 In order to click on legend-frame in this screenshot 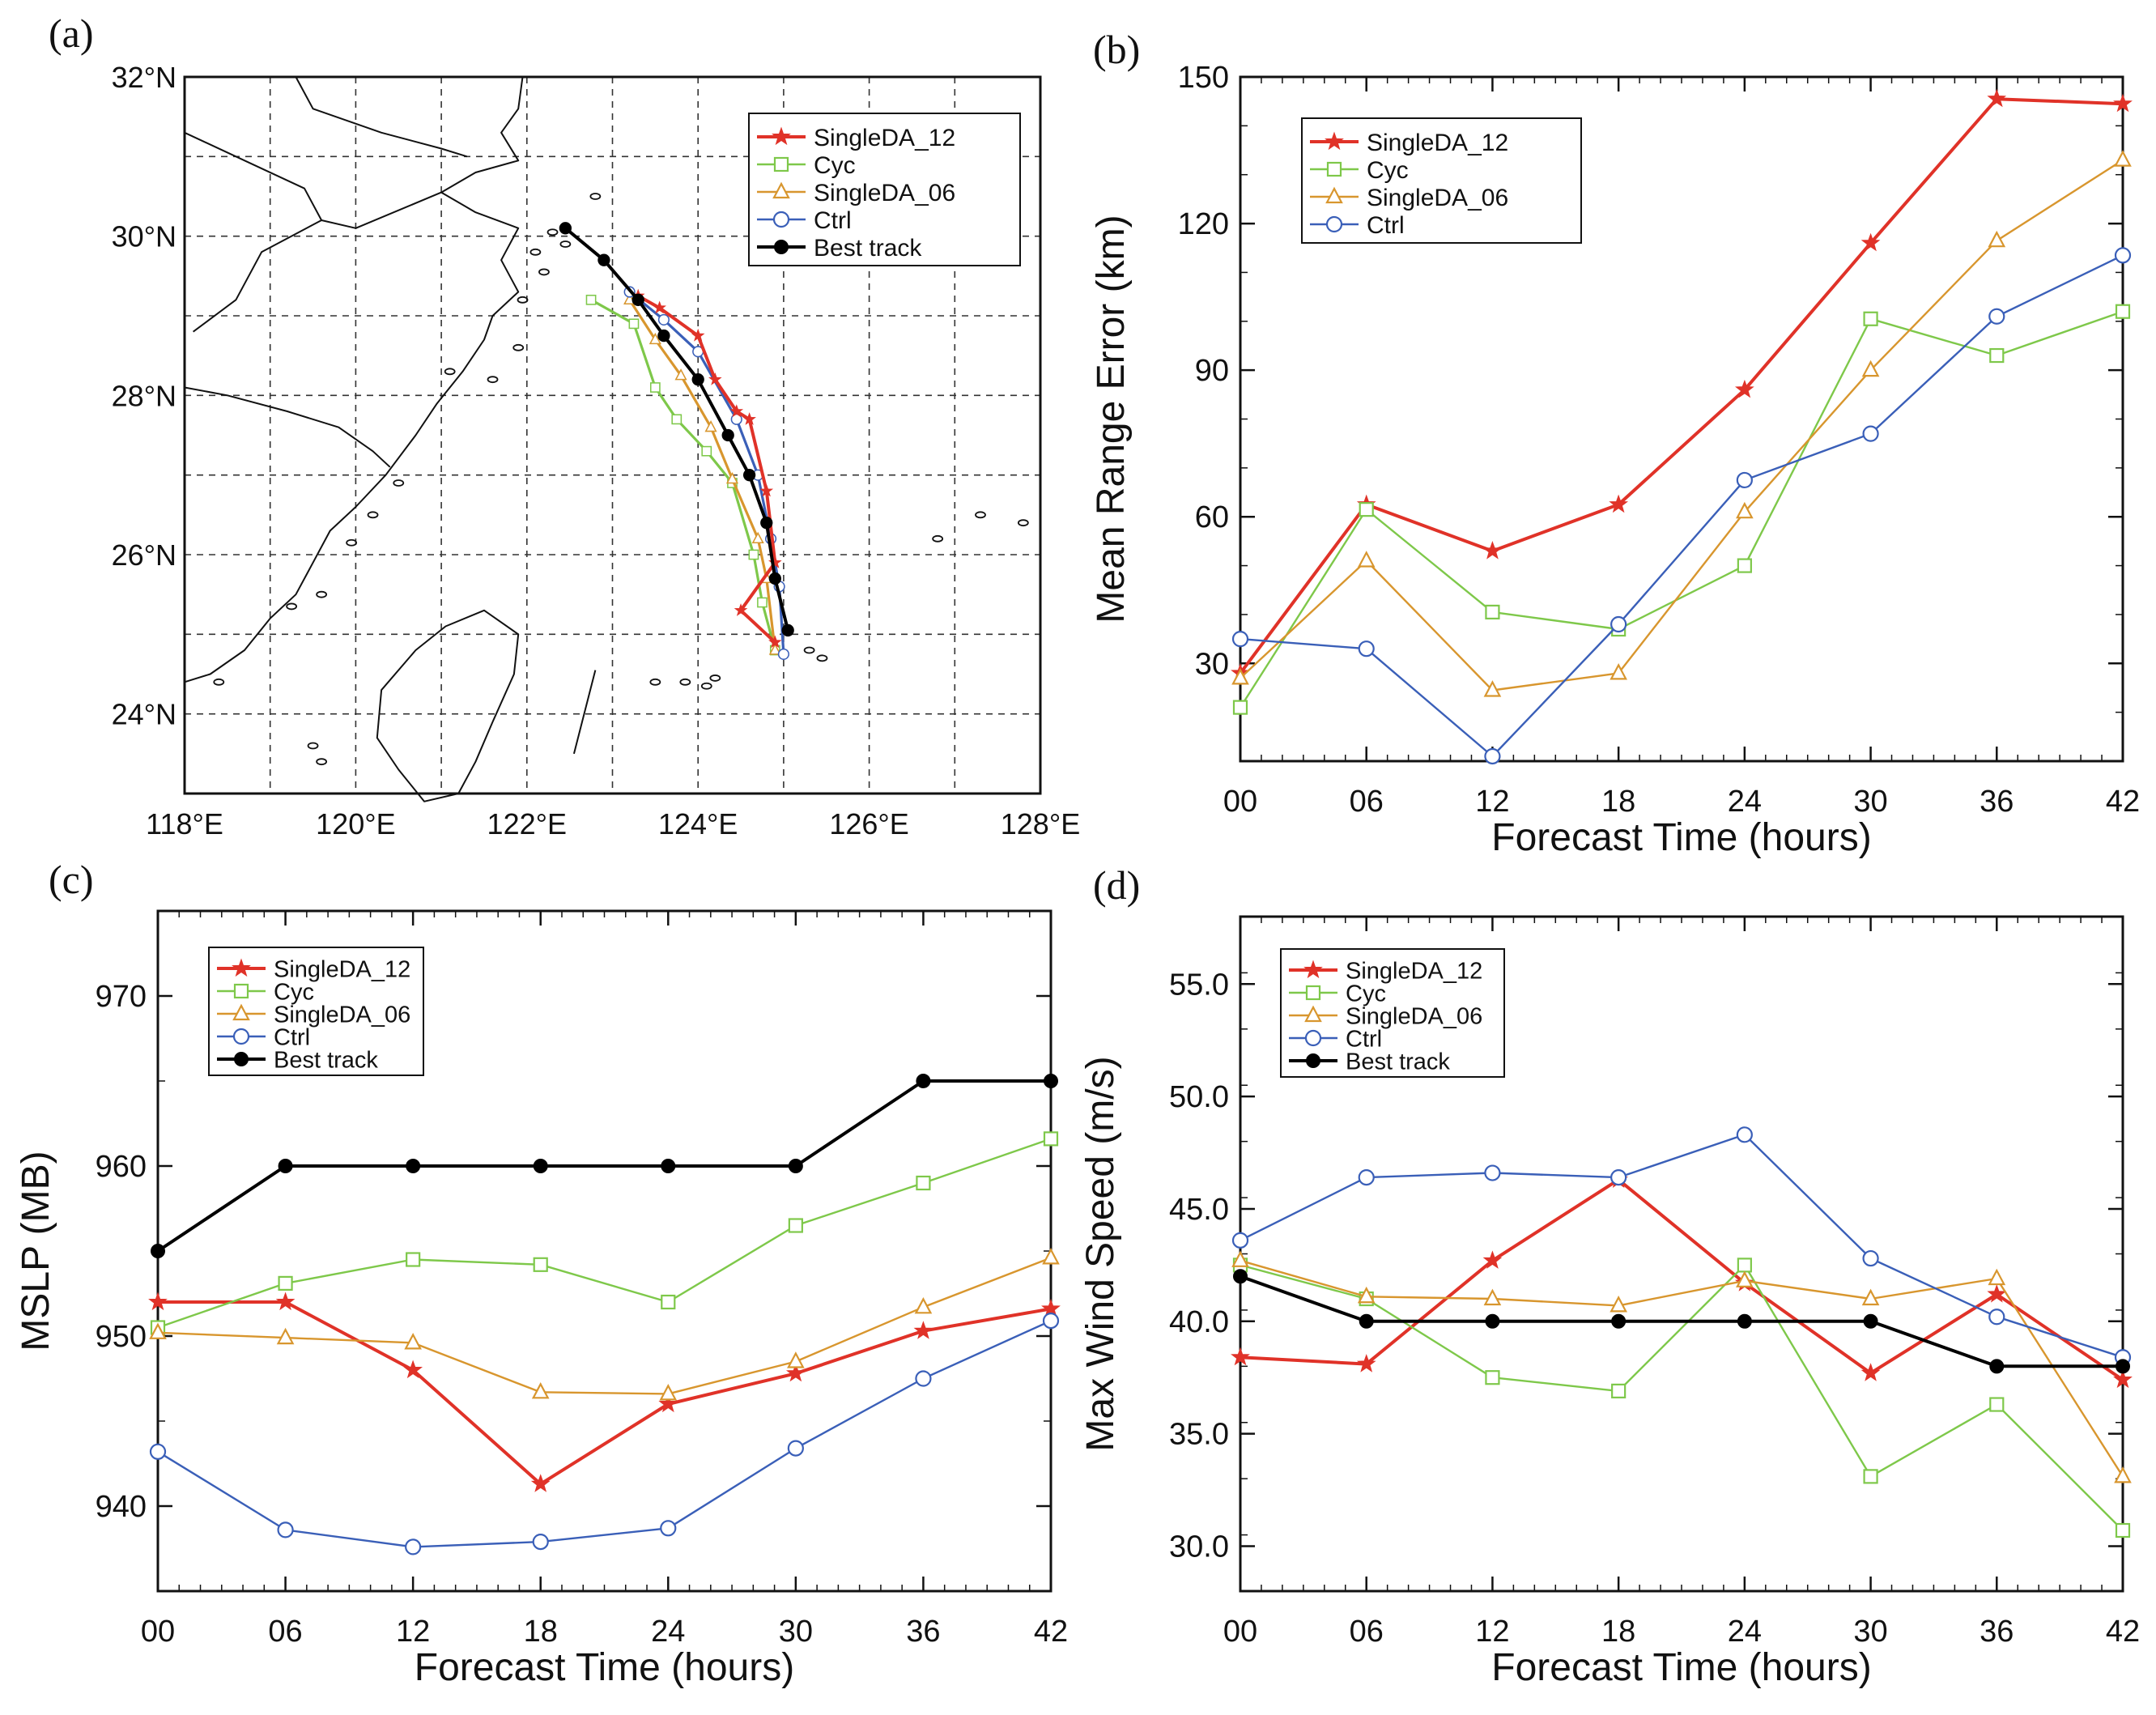, I will do `click(1442, 180)`.